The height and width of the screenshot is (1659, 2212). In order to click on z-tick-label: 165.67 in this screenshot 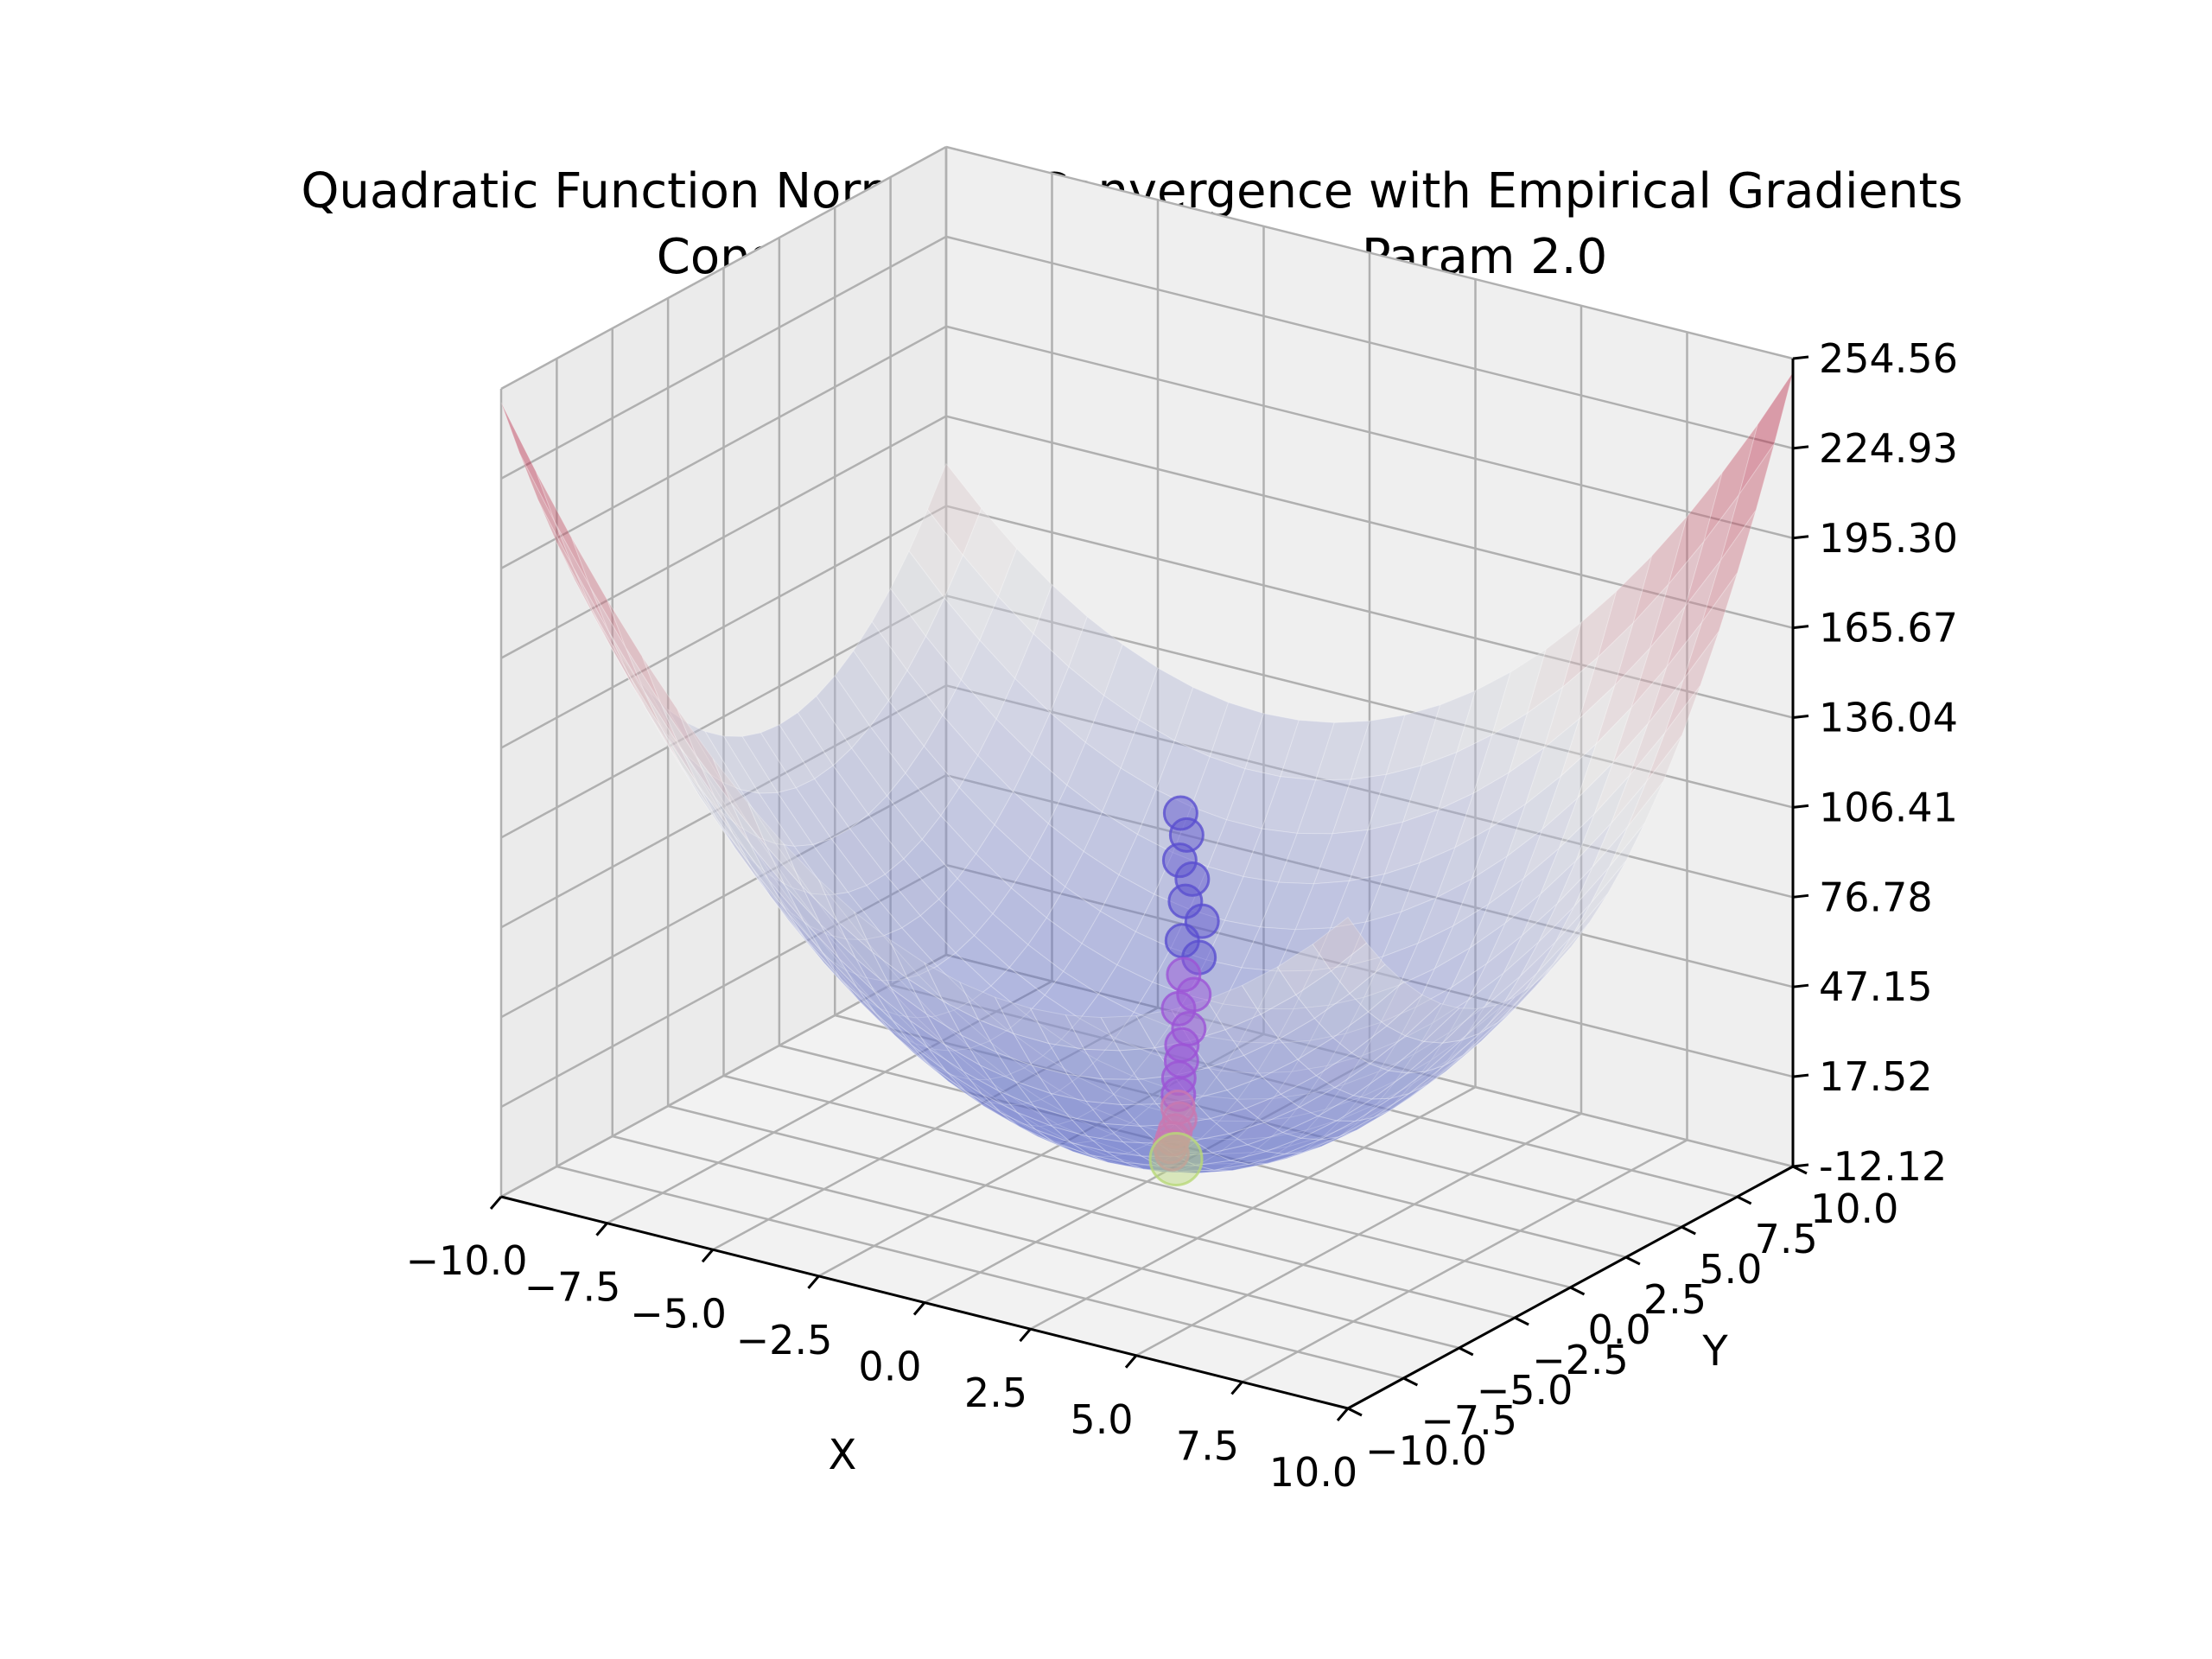, I will do `click(1889, 628)`.